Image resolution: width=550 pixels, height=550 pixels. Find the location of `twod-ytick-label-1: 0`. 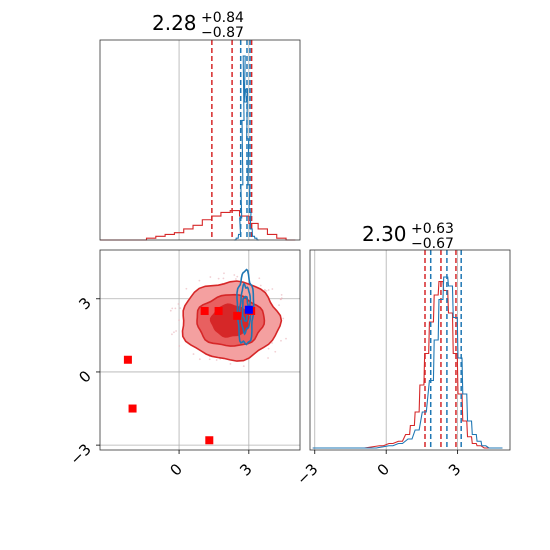

twod-ytick-label-1: 0 is located at coordinates (84, 376).